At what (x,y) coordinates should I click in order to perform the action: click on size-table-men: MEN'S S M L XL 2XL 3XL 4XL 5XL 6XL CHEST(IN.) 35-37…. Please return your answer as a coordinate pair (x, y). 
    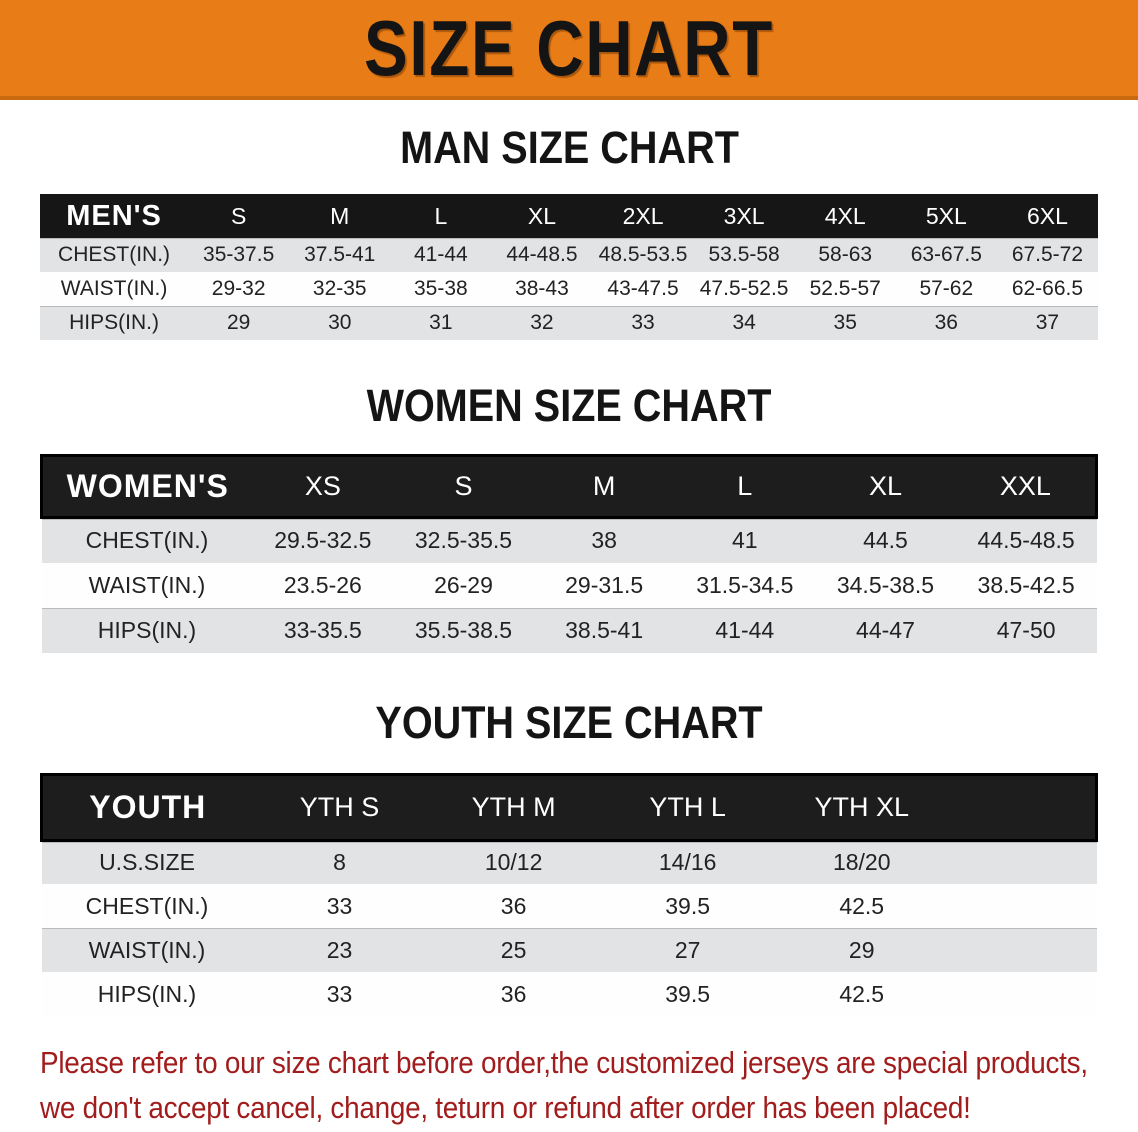
    Looking at the image, I should click on (569, 267).